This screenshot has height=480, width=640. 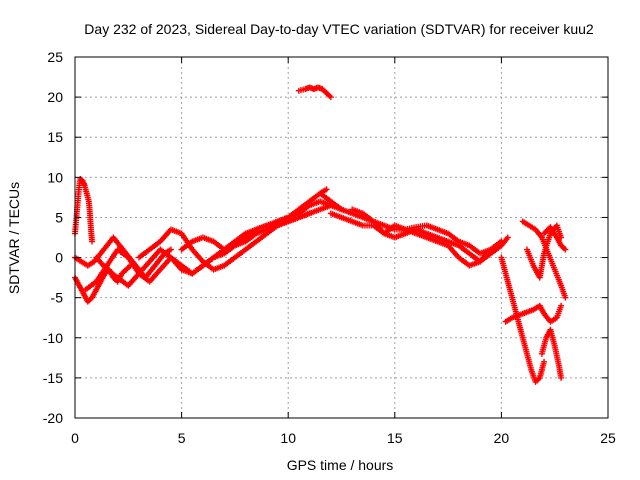 I want to click on x-tick-label: 0, so click(x=75, y=438).